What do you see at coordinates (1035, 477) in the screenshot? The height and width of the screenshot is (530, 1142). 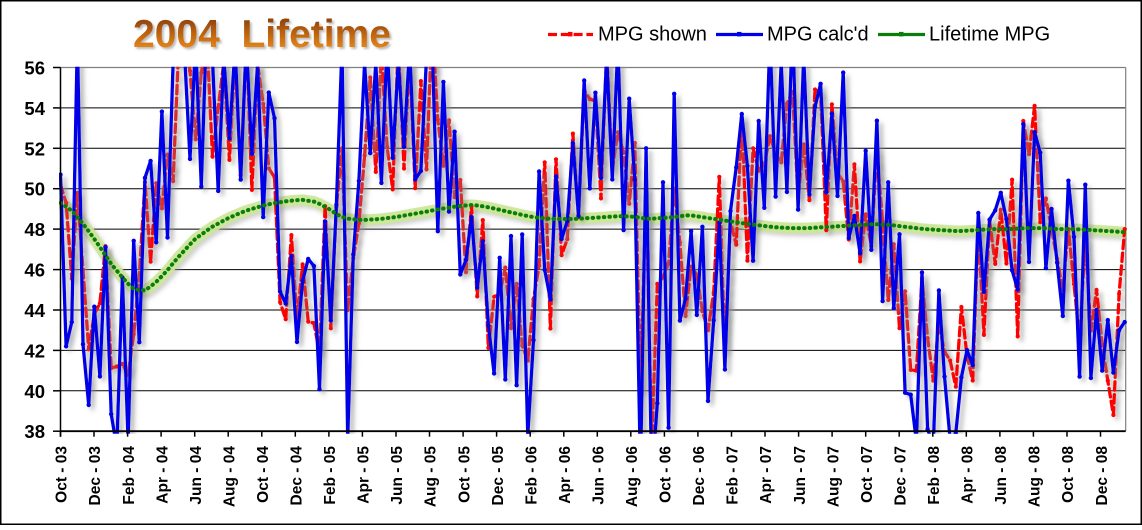 I see `svg-text: Aug - 08` at bounding box center [1035, 477].